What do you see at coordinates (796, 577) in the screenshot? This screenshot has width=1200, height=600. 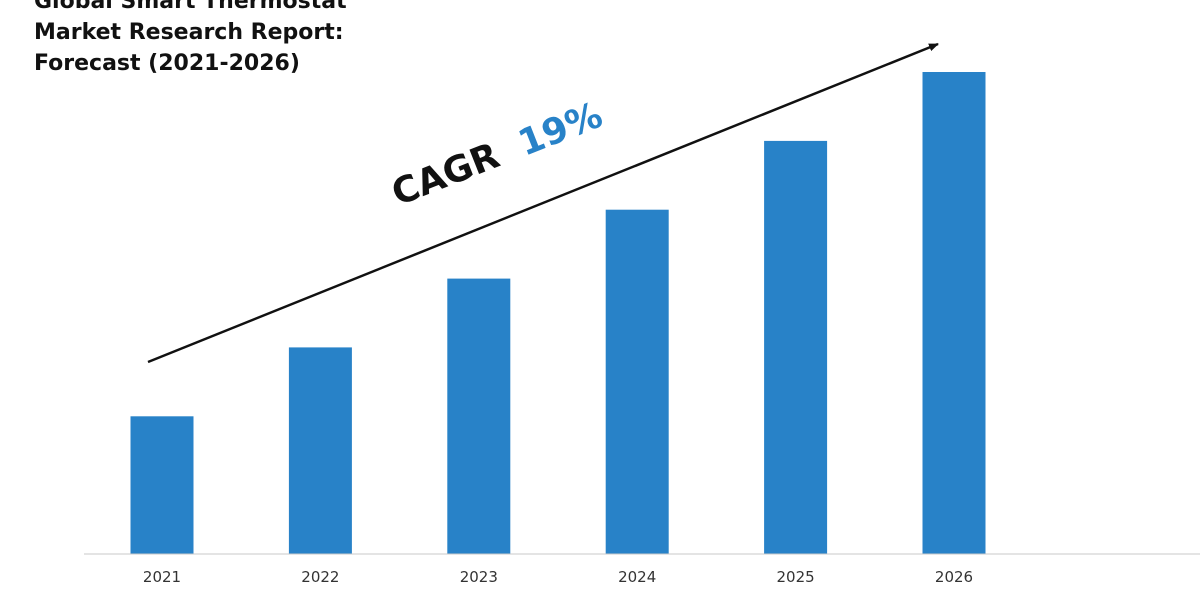 I see `x-tick-label-2025: 2025` at bounding box center [796, 577].